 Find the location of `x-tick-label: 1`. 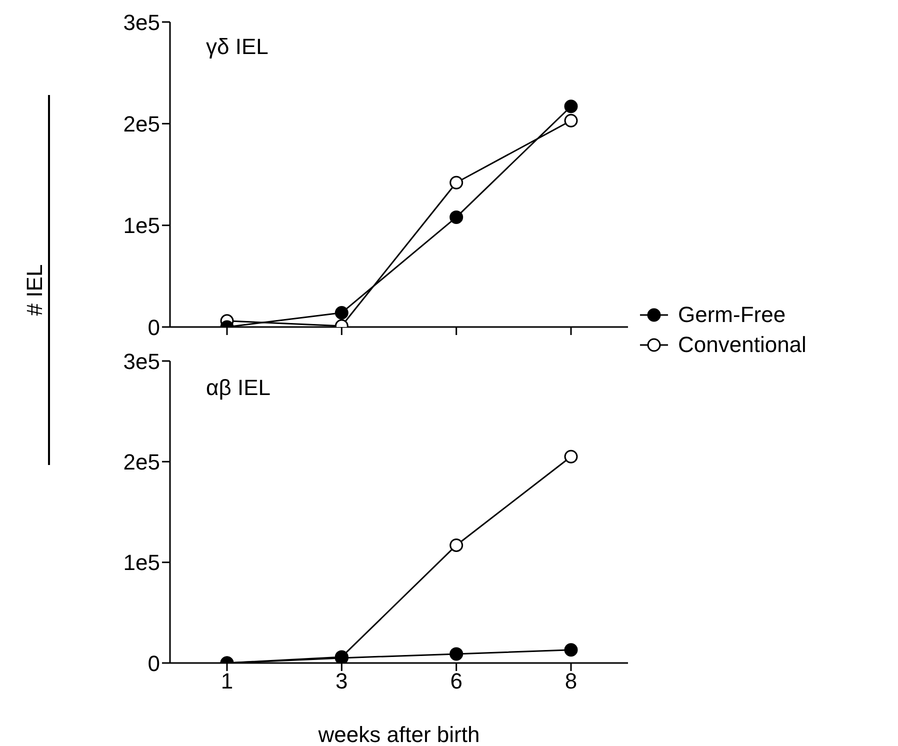

x-tick-label: 1 is located at coordinates (227, 681).